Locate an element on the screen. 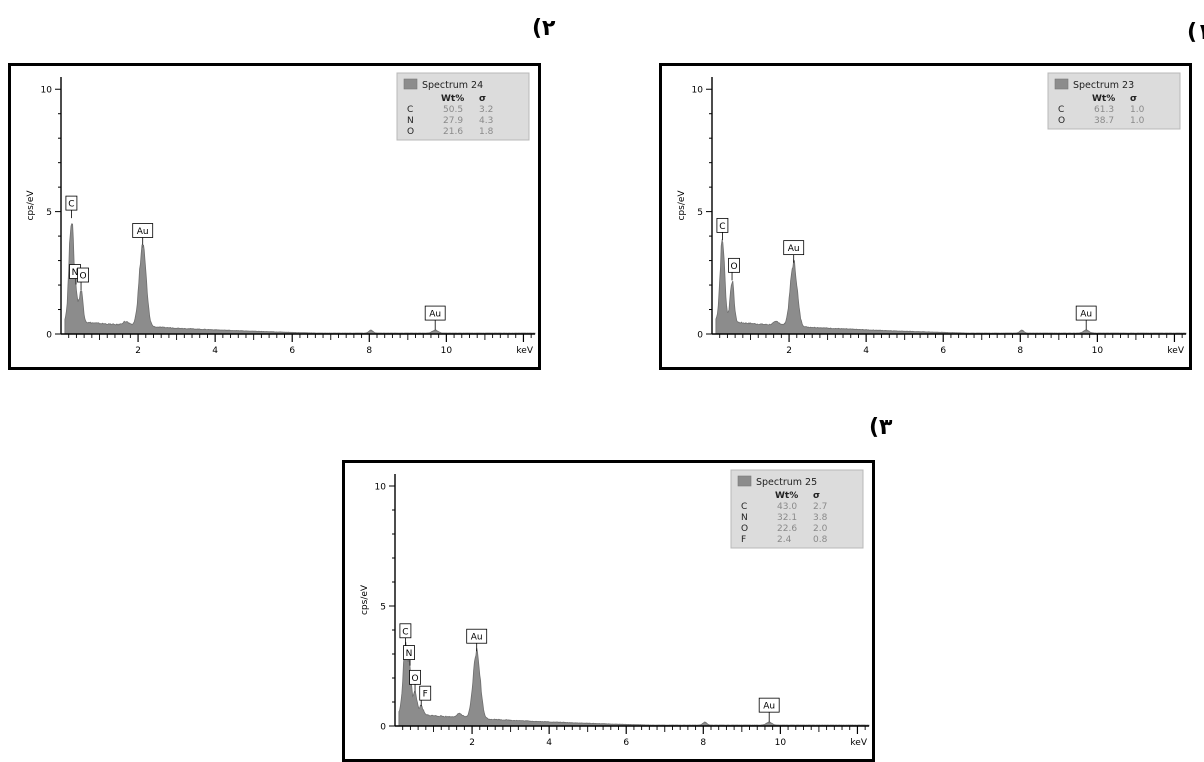 The image size is (1204, 762). legend-wt-value: 38.7 is located at coordinates (1104, 121).